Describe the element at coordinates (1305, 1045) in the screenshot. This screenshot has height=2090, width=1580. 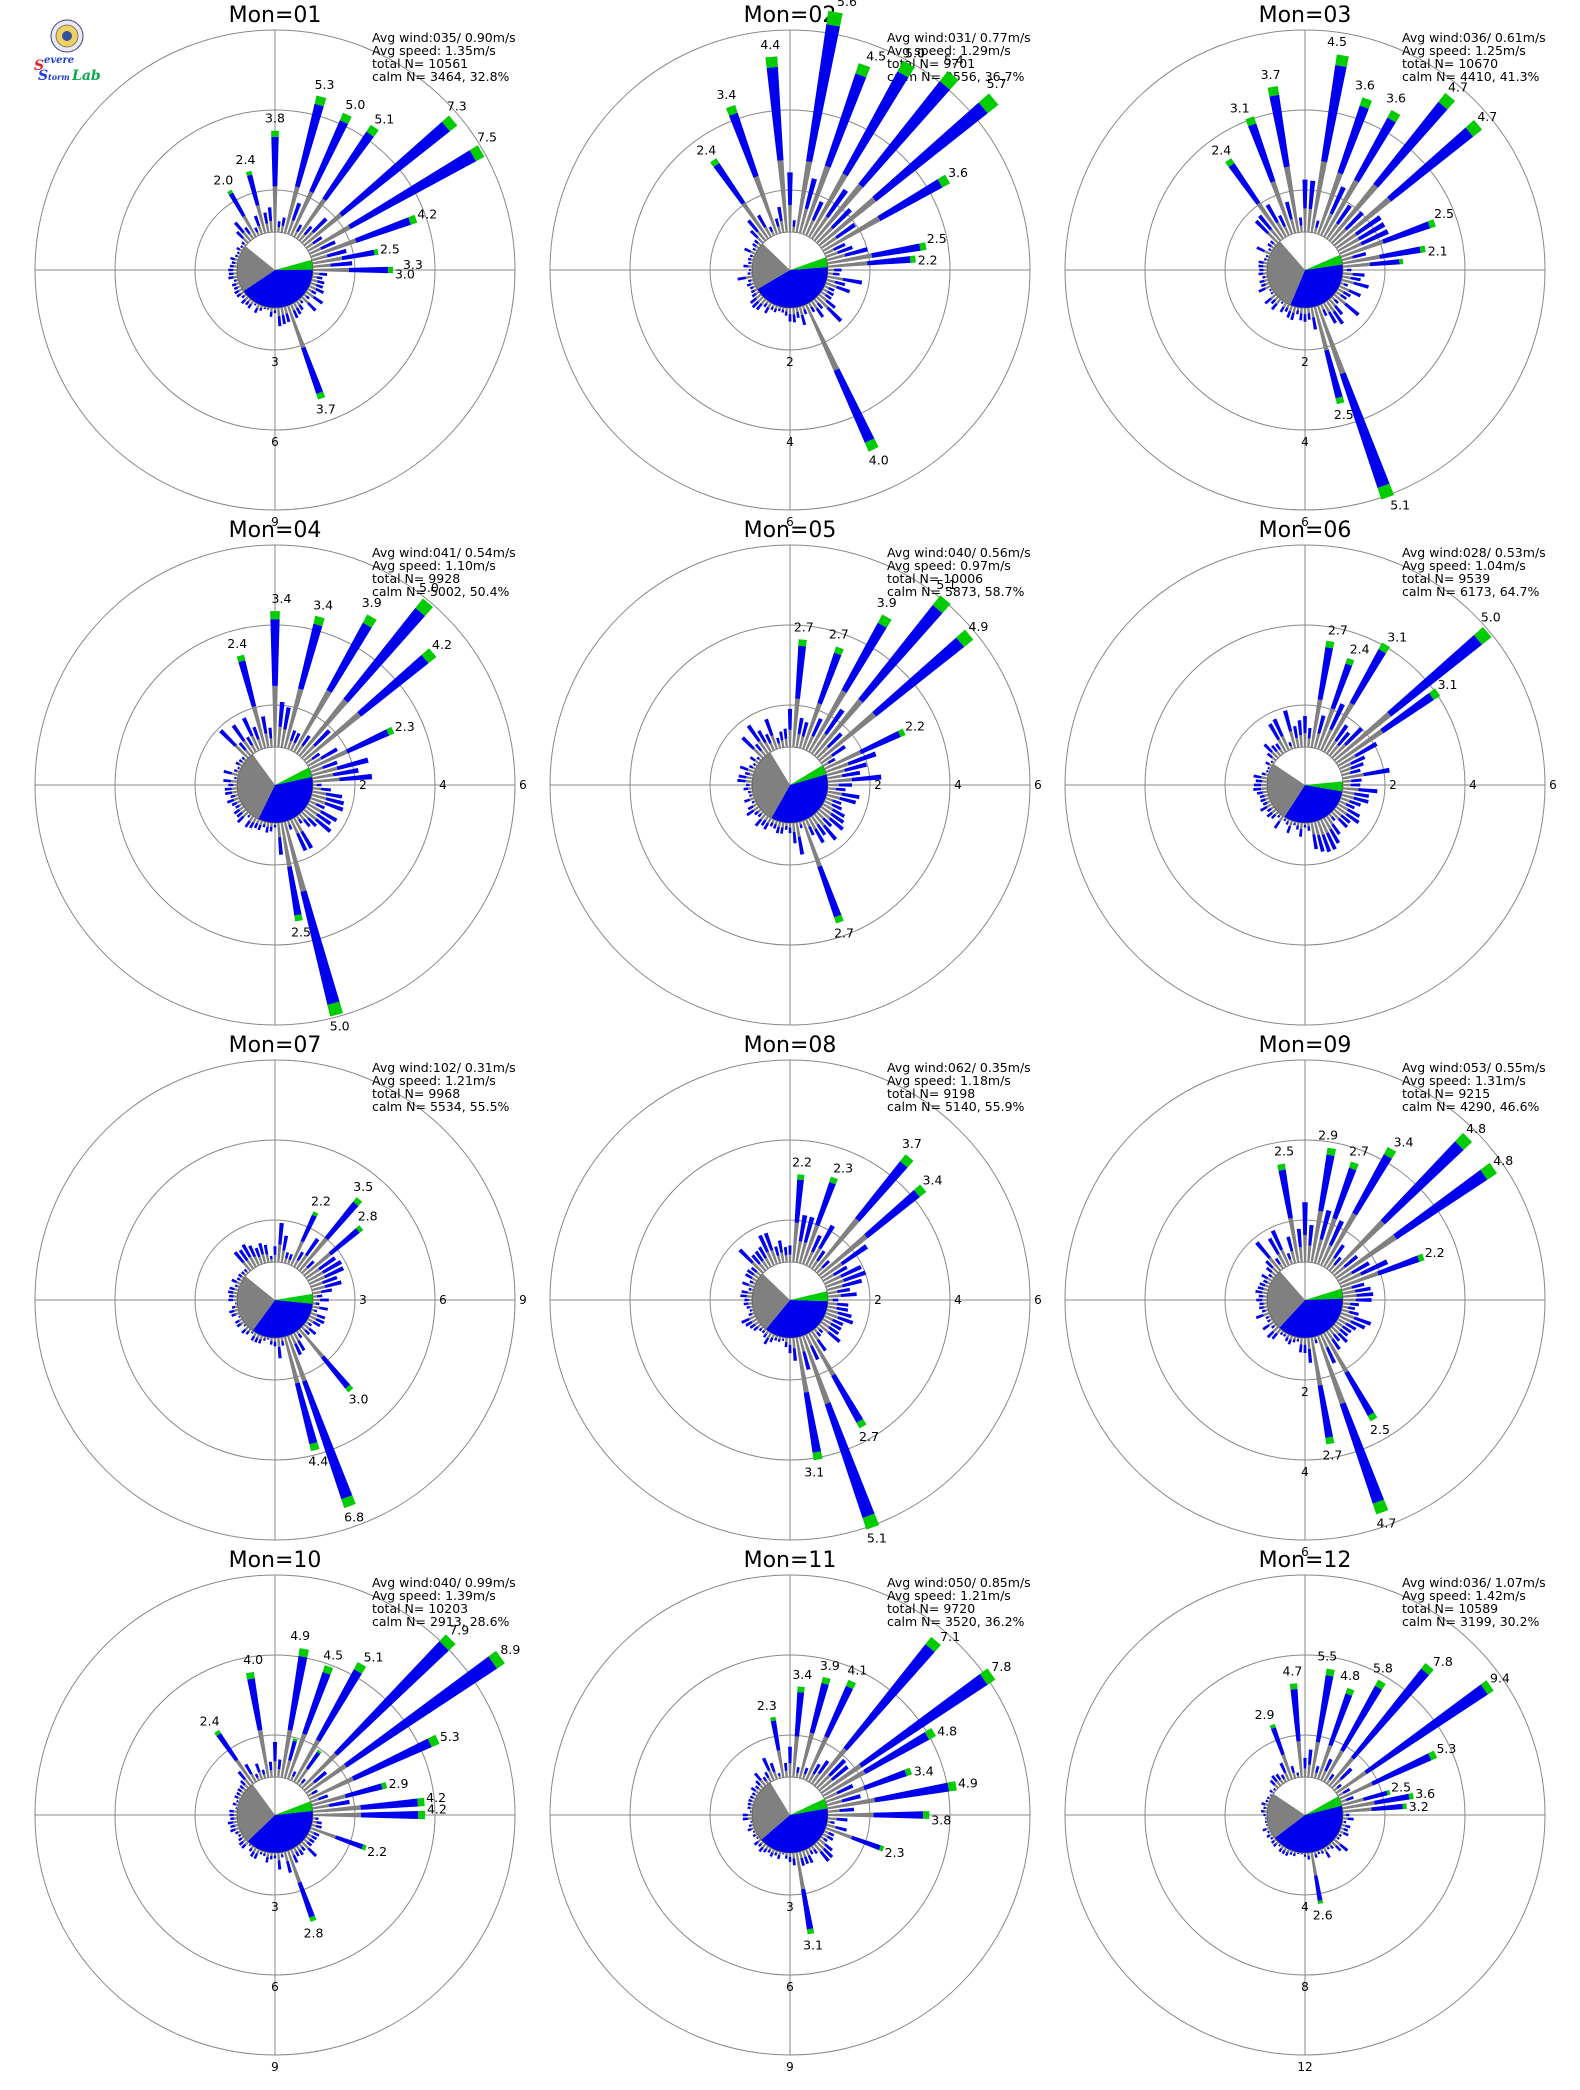
I see `rose-title: Mon=09` at that location.